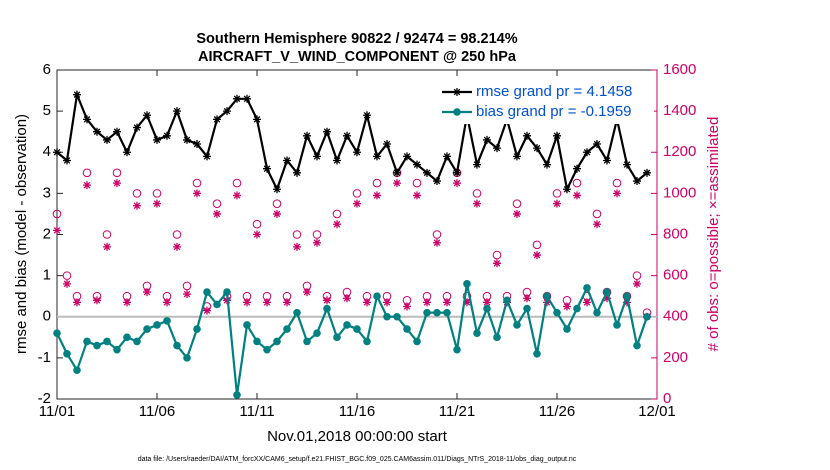 The width and height of the screenshot is (830, 470). What do you see at coordinates (457, 112) in the screenshot?
I see `legend-marker` at bounding box center [457, 112].